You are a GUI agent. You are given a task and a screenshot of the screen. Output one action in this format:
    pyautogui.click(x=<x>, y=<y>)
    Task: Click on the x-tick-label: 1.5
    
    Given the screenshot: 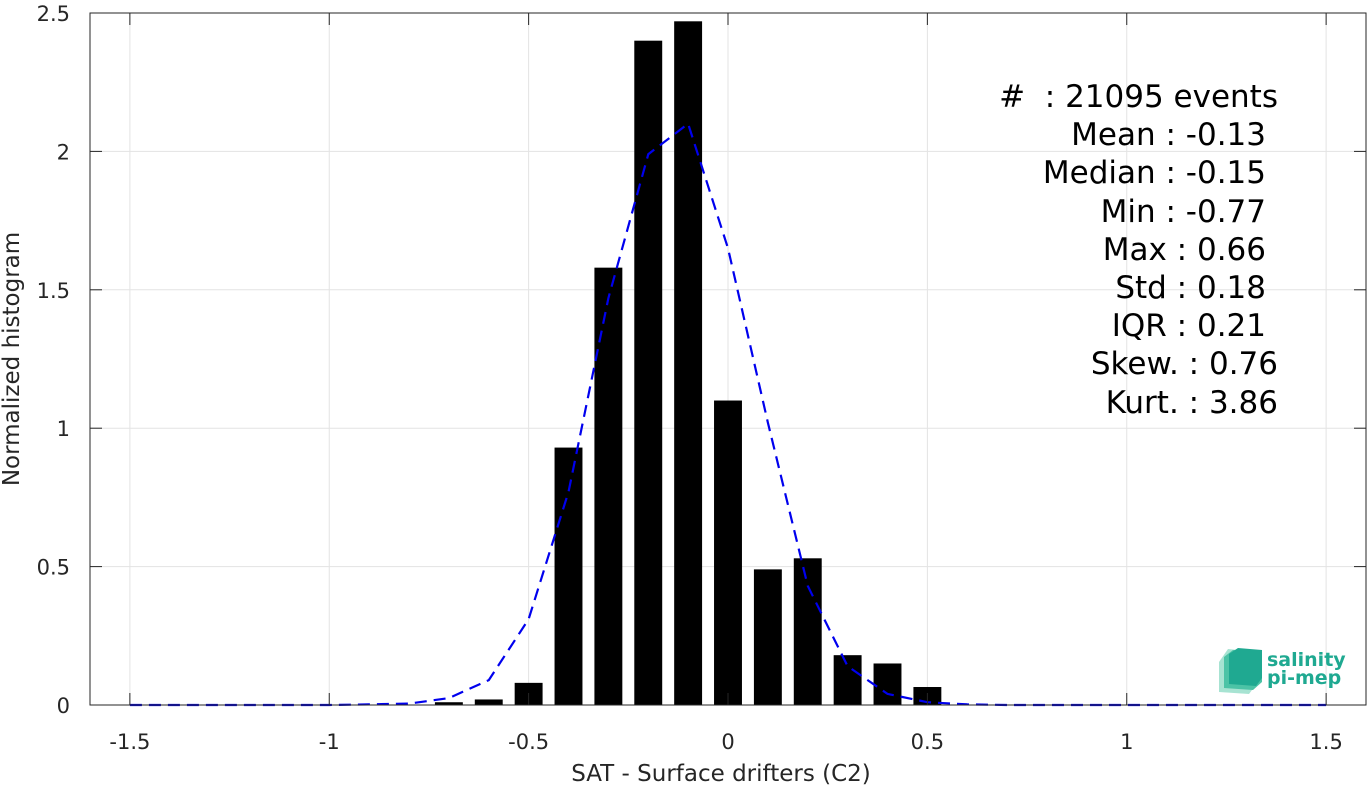 What is the action you would take?
    pyautogui.click(x=1325, y=742)
    